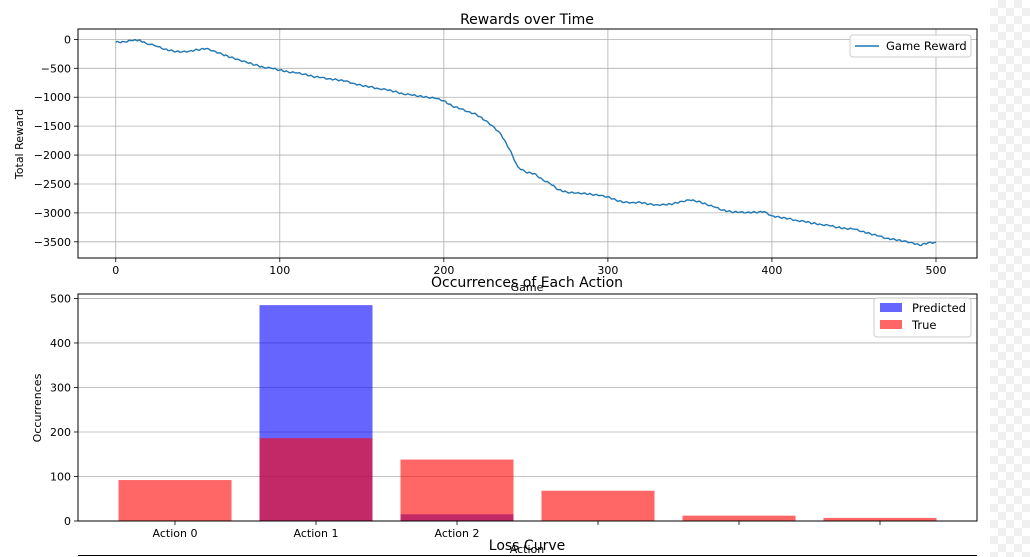 Image resolution: width=1030 pixels, height=557 pixels. What do you see at coordinates (52, 184) in the screenshot?
I see `rewards-ytick-label: −2500` at bounding box center [52, 184].